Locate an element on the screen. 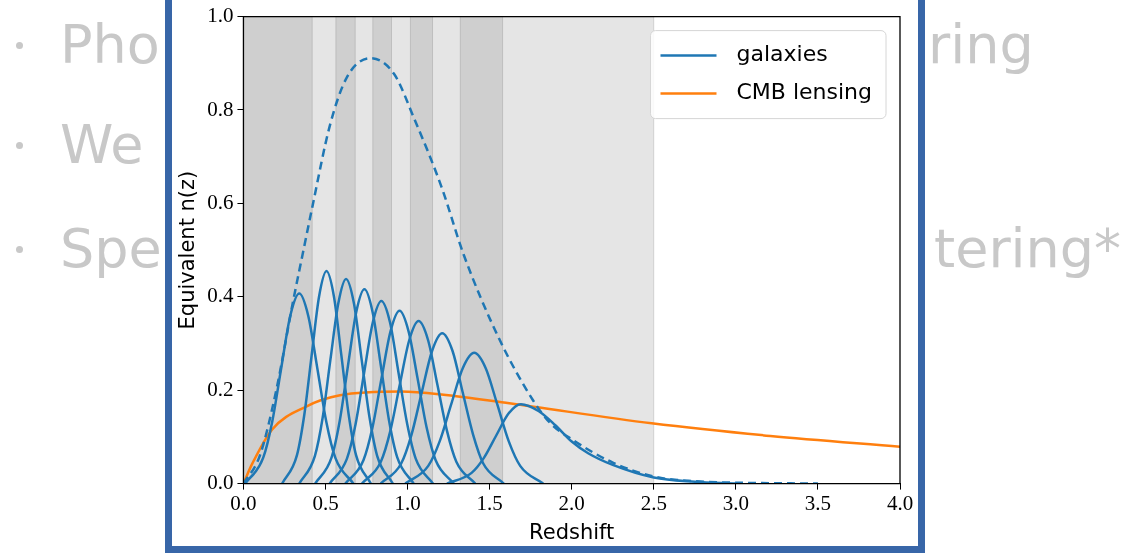 This screenshot has height=553, width=1127. x-tick-label: 4.0 is located at coordinates (900, 502).